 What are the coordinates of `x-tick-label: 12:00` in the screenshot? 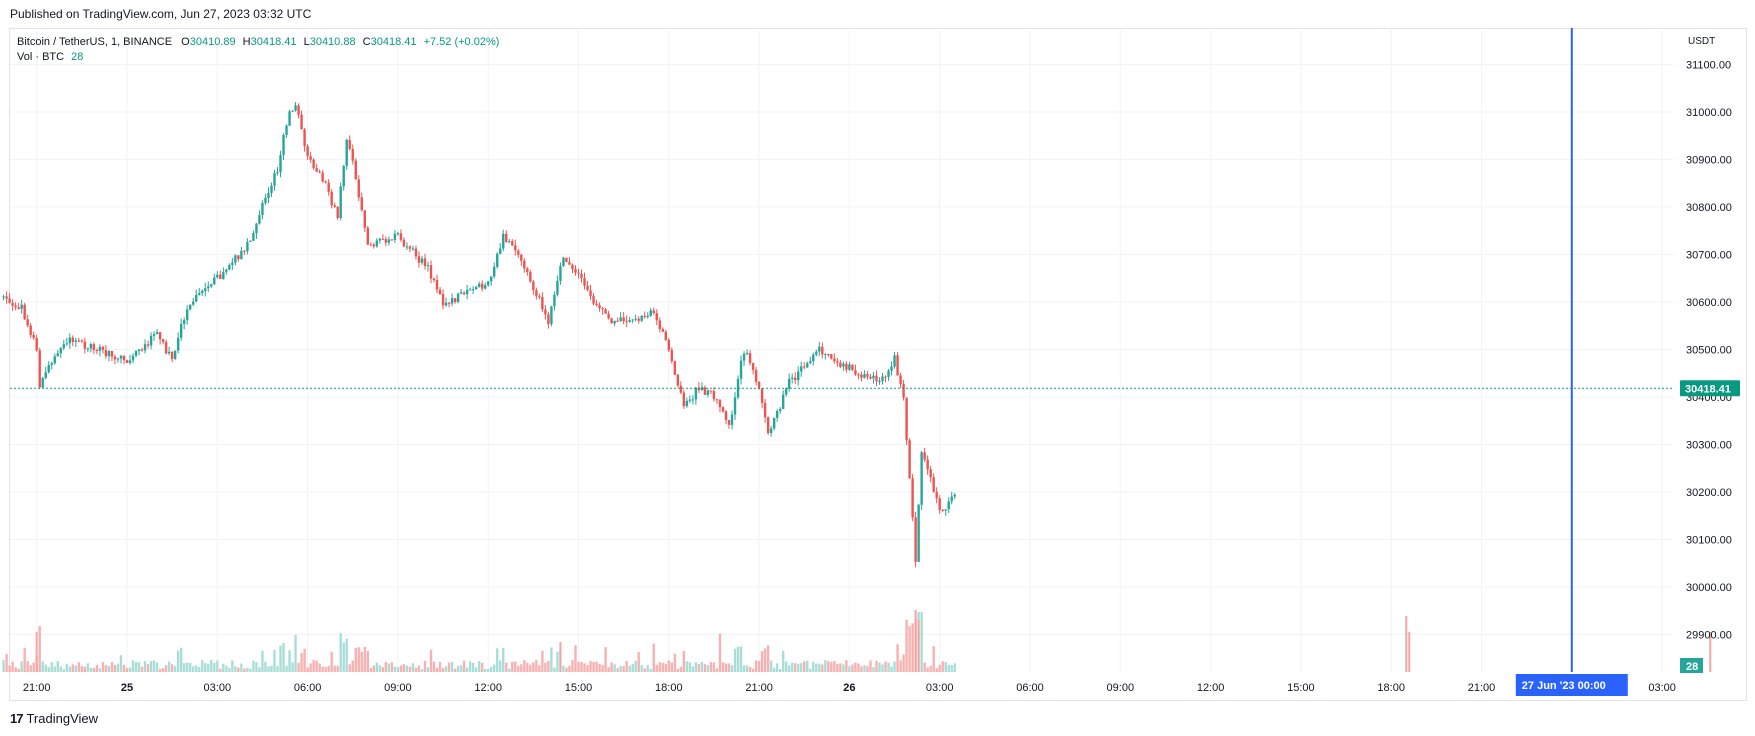 It's located at (488, 688).